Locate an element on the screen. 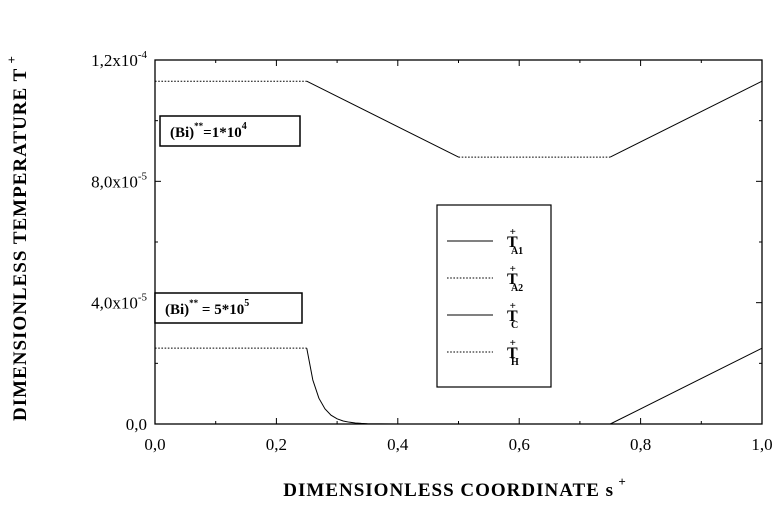  y-tick-label: 1,2x10⁻⁴ is located at coordinates (119, 59).